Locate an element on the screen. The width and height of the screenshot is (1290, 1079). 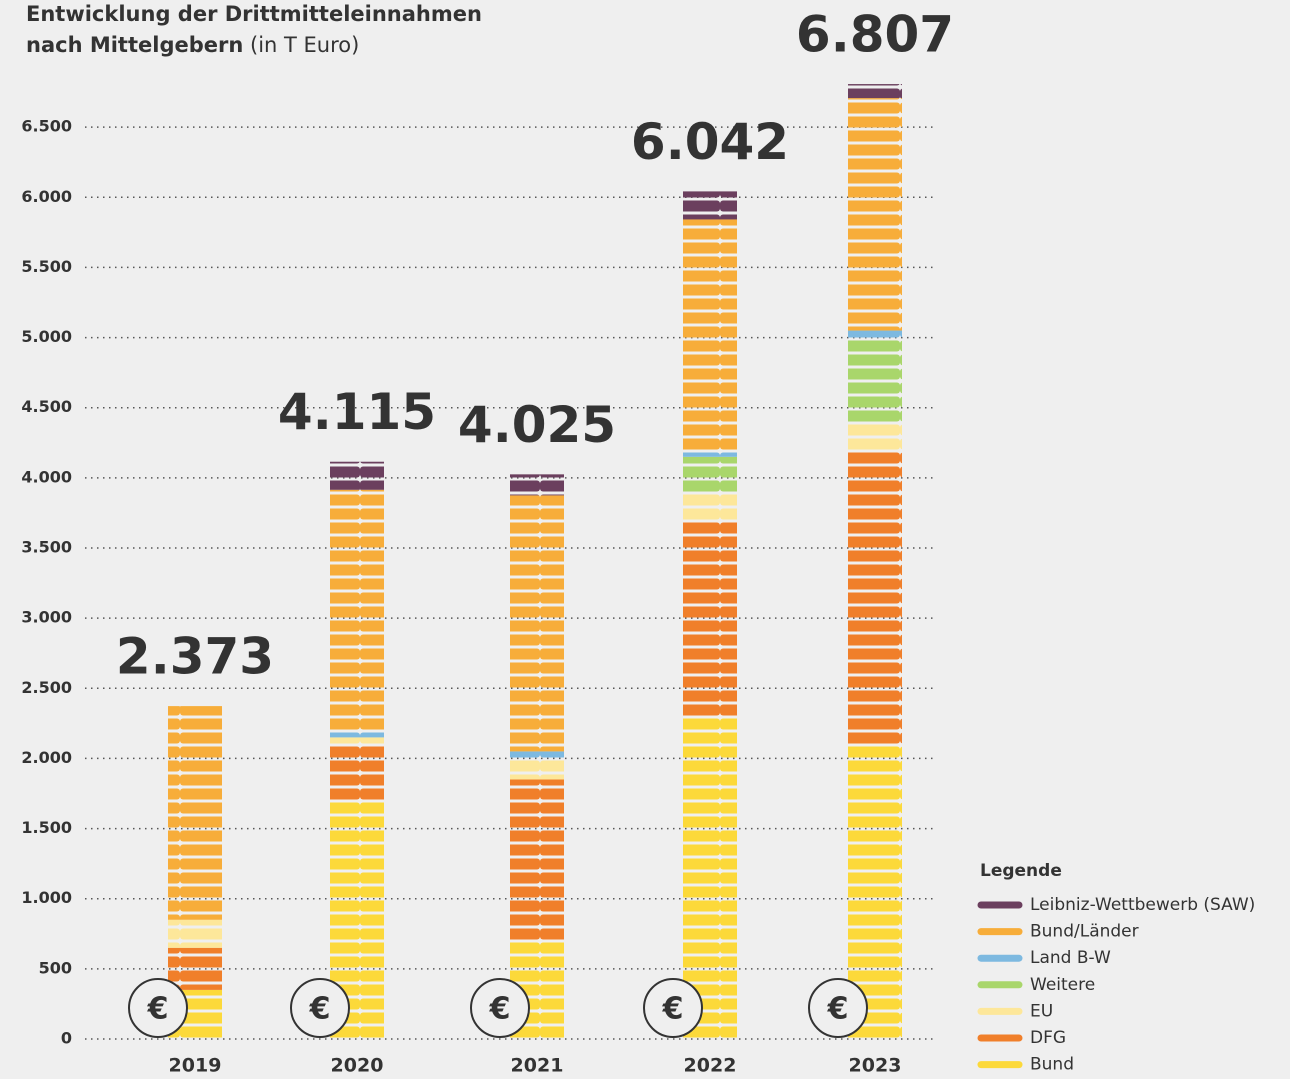
y-tick-label: 3.000 is located at coordinates (46, 617).